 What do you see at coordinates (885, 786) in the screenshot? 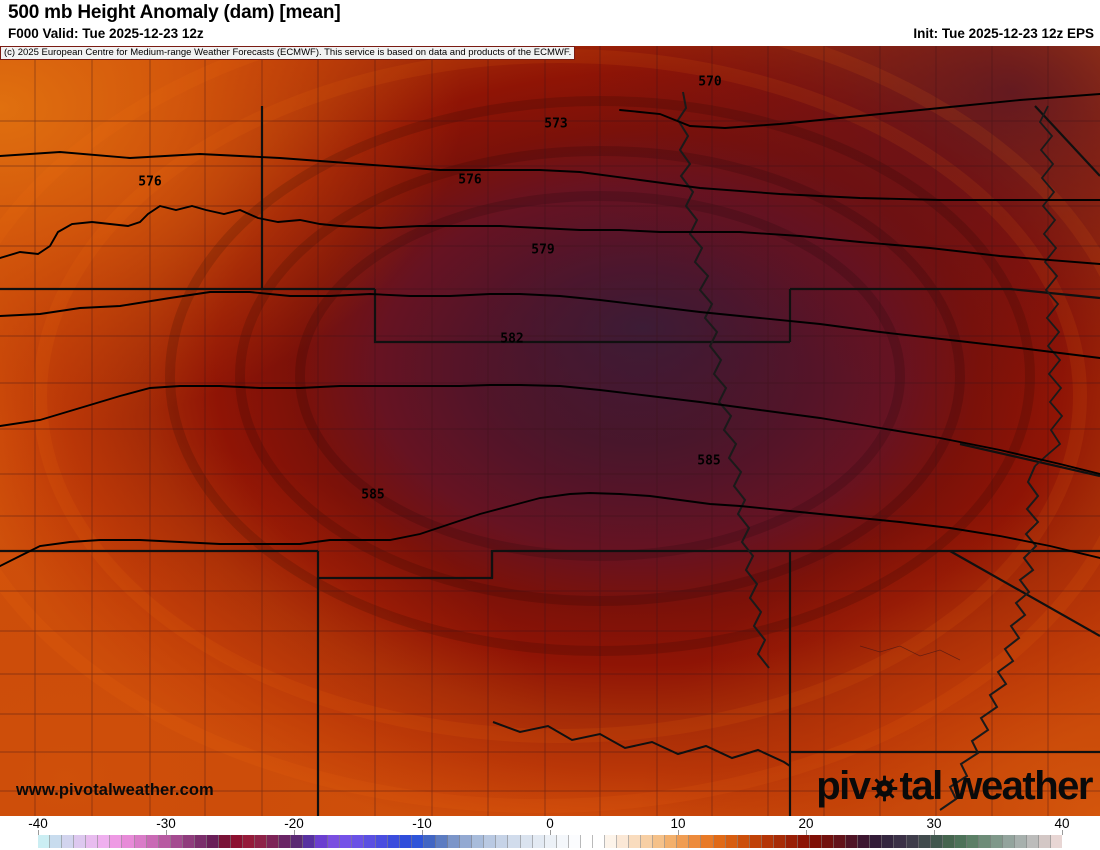
I see `gear-asterisk-icon` at bounding box center [885, 786].